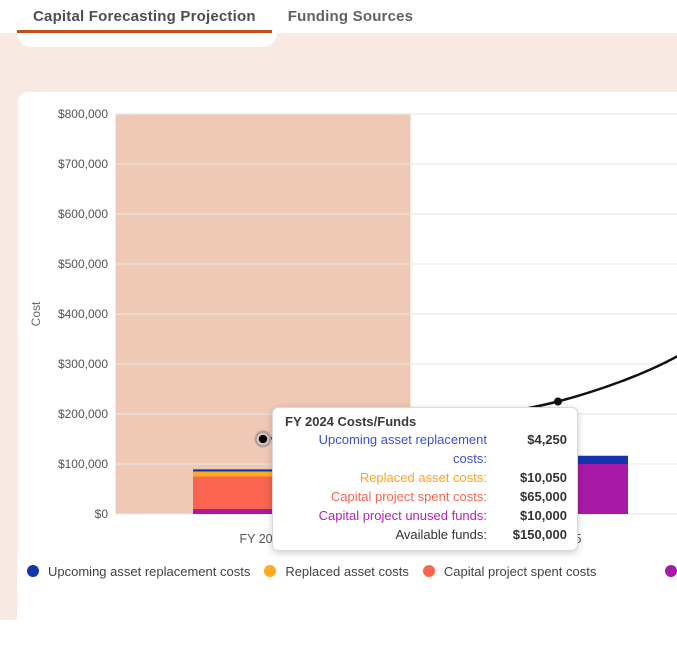 Image resolution: width=677 pixels, height=652 pixels. I want to click on y-axis-tick-label: $500,000, so click(83, 264).